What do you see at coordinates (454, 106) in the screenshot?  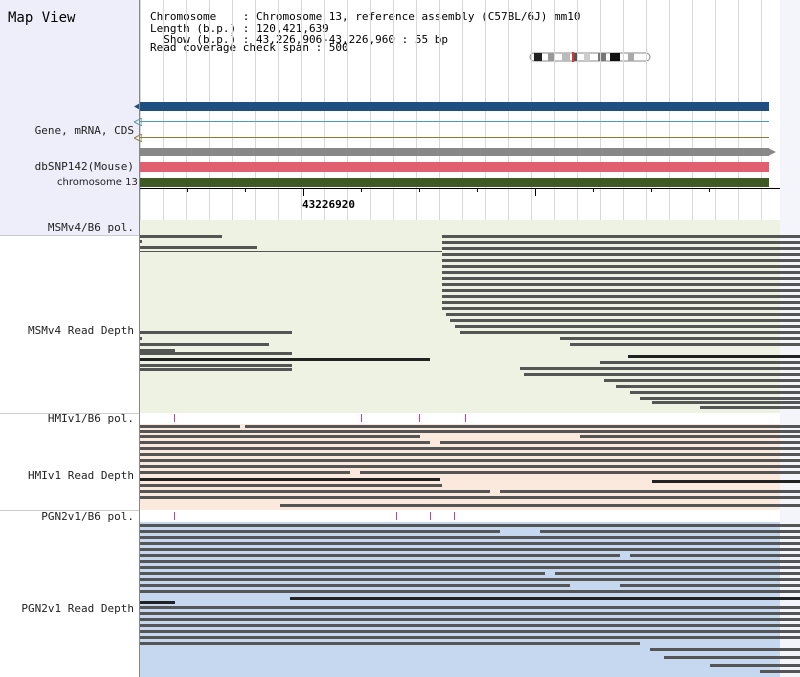 I see `gene-bar` at bounding box center [454, 106].